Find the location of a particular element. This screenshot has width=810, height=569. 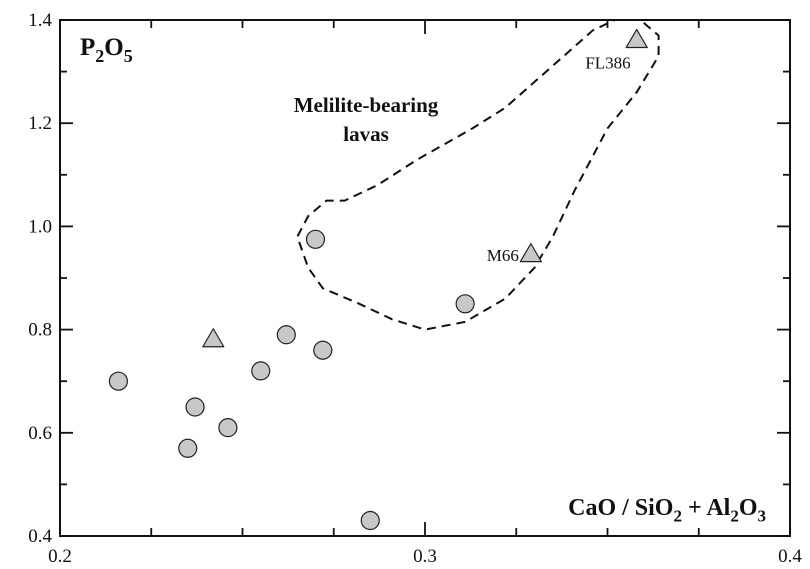

region-label-line: Melilite-bearing is located at coordinates (366, 105).